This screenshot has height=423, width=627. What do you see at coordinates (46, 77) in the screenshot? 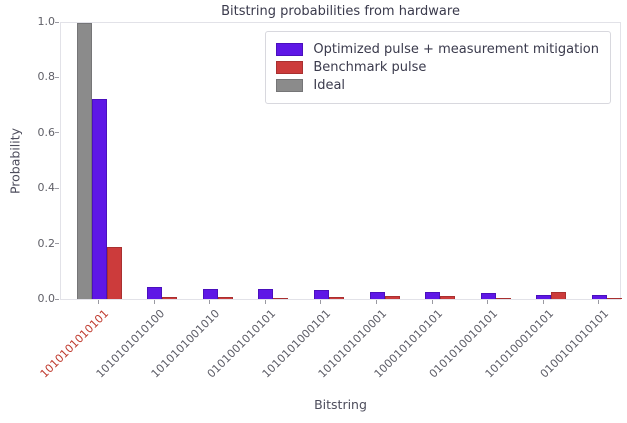
I see `y-tick-label: 0.8` at bounding box center [46, 77].